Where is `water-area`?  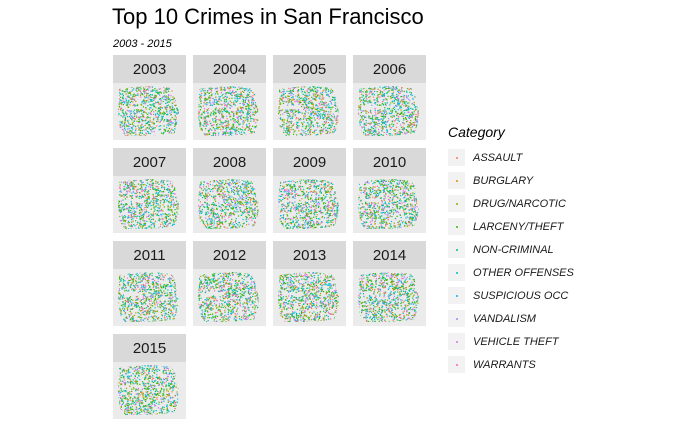 water-area is located at coordinates (197, 136).